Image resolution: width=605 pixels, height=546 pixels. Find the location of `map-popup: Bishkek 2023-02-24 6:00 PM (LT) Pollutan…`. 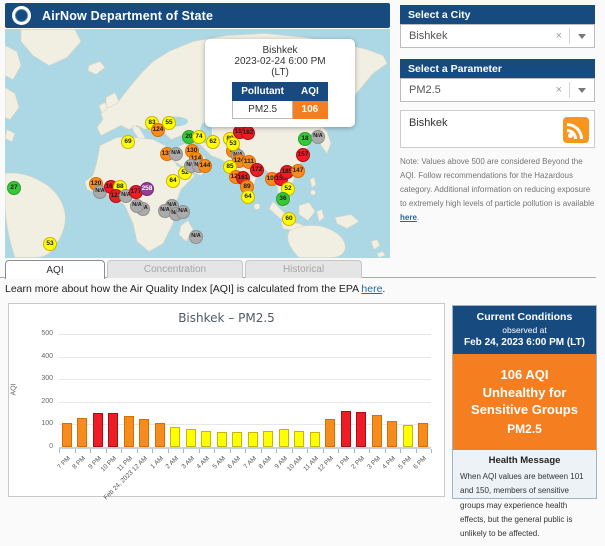

map-popup: Bishkek 2023-02-24 6:00 PM (LT) Pollutan… is located at coordinates (280, 83).